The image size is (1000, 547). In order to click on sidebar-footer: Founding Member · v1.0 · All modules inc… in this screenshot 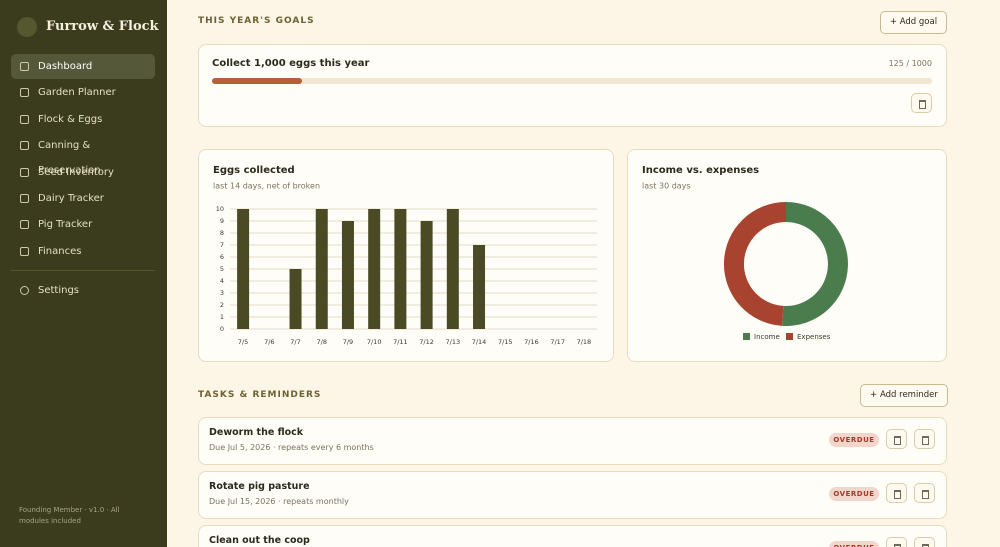, I will do `click(69, 515)`.